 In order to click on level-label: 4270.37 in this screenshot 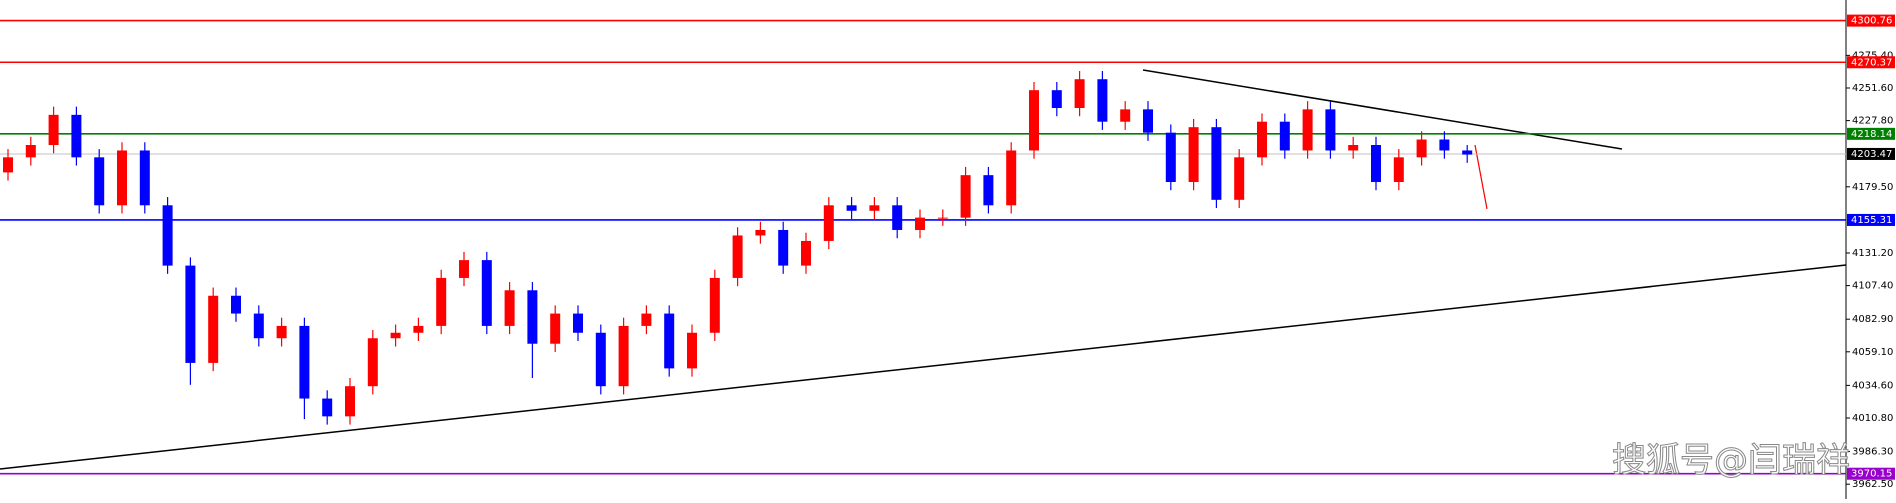, I will do `click(1871, 62)`.